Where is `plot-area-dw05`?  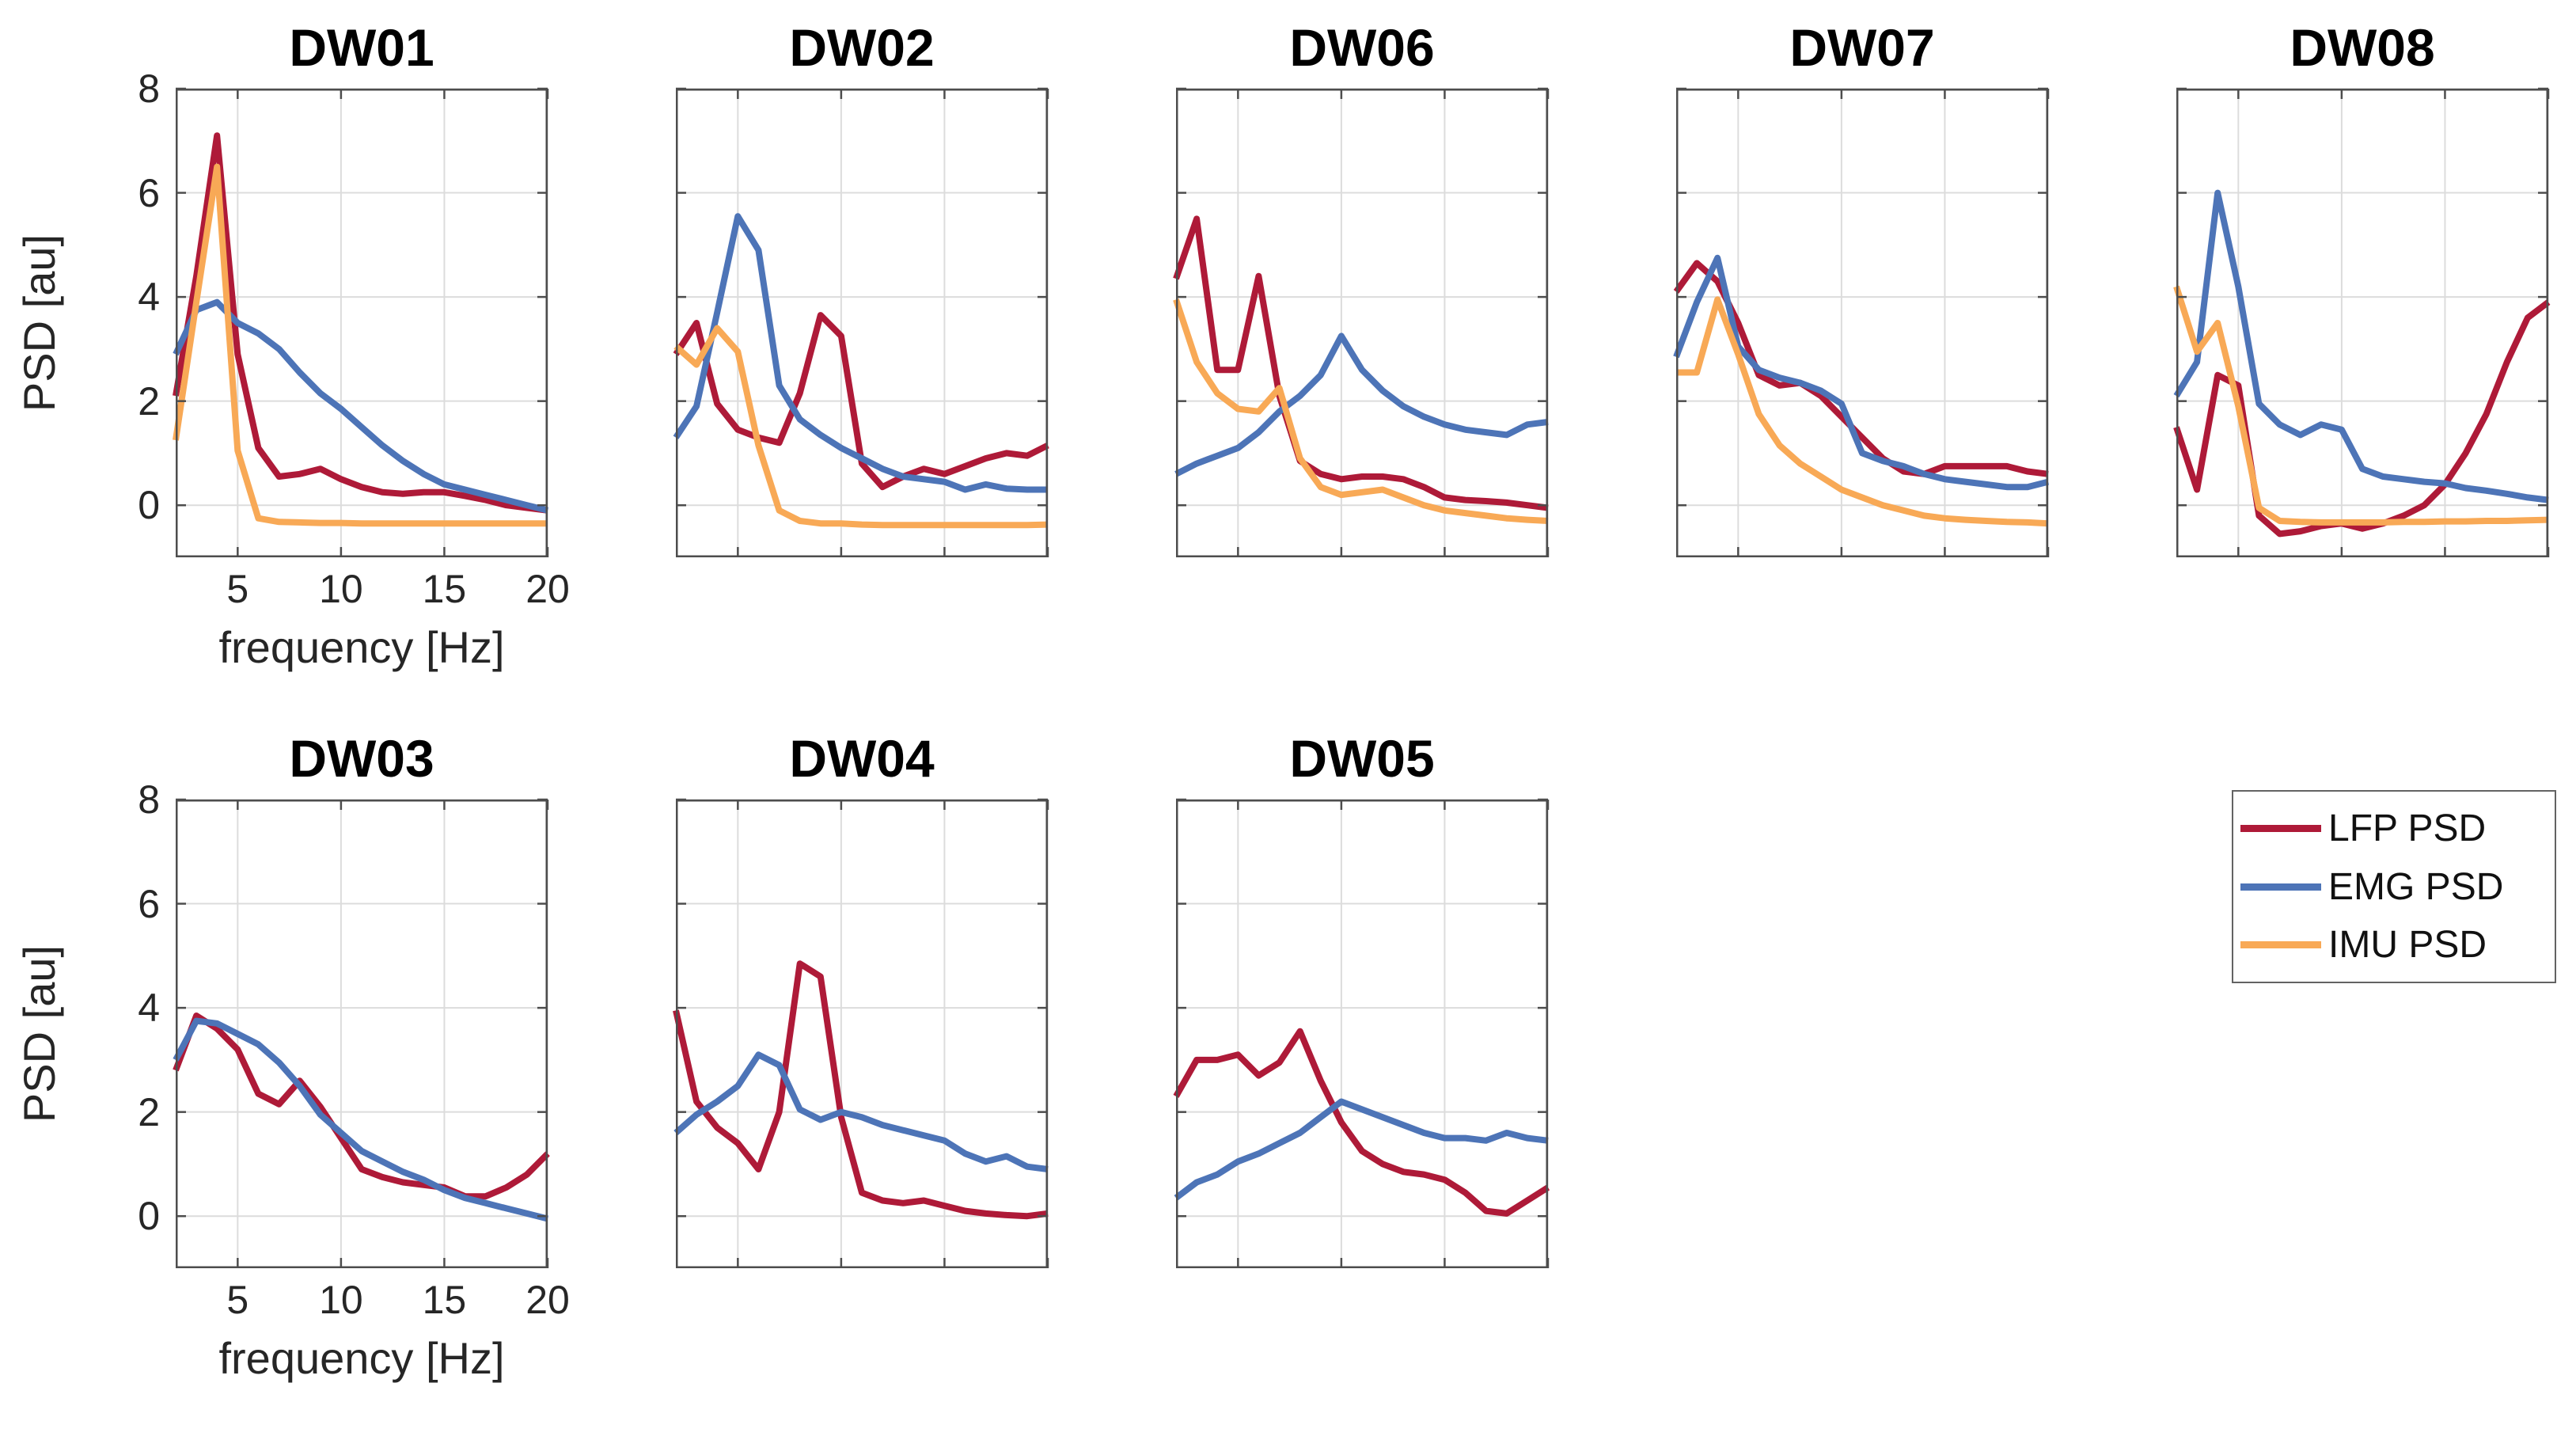 plot-area-dw05 is located at coordinates (1361, 1033).